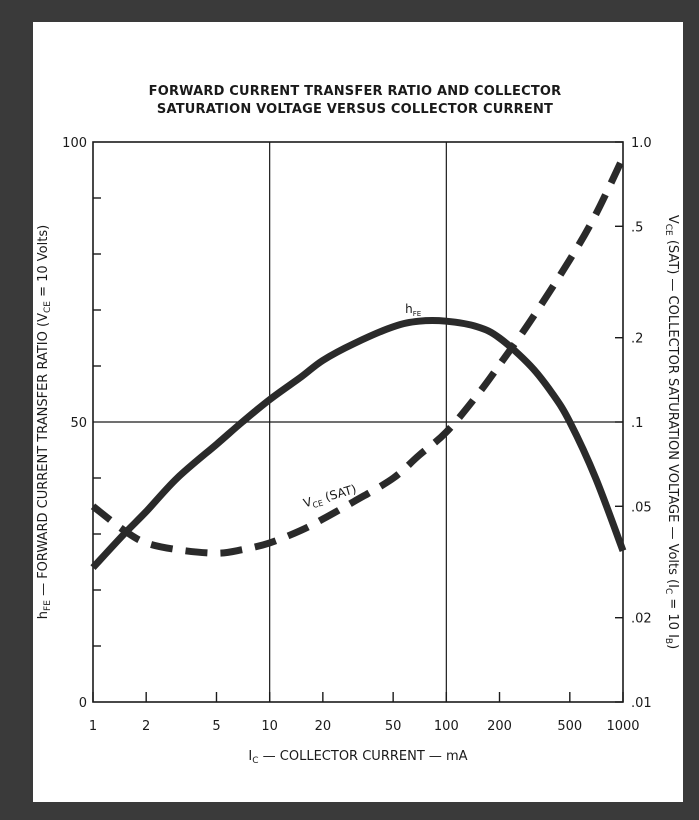  Describe the element at coordinates (637, 423) in the screenshot. I see `y-right-tick-label-.1: .1` at that location.